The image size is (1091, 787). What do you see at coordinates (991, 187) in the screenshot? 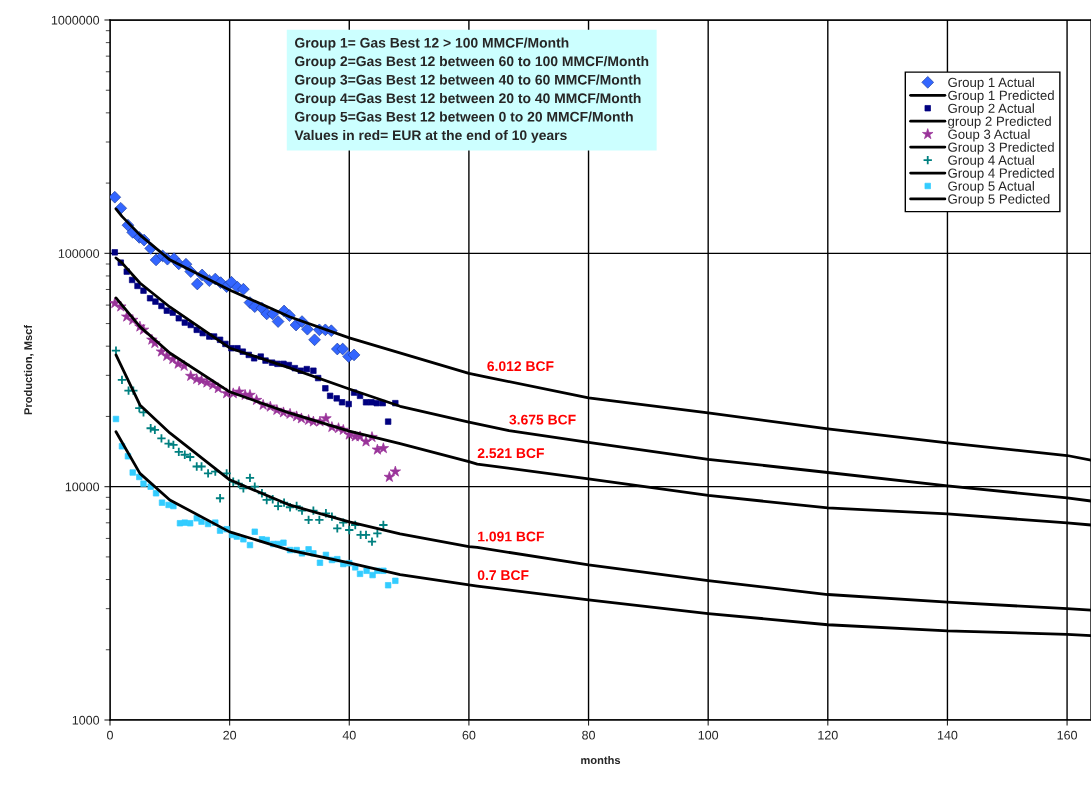
I see `legend-label: Group 5 Actual` at bounding box center [991, 187].